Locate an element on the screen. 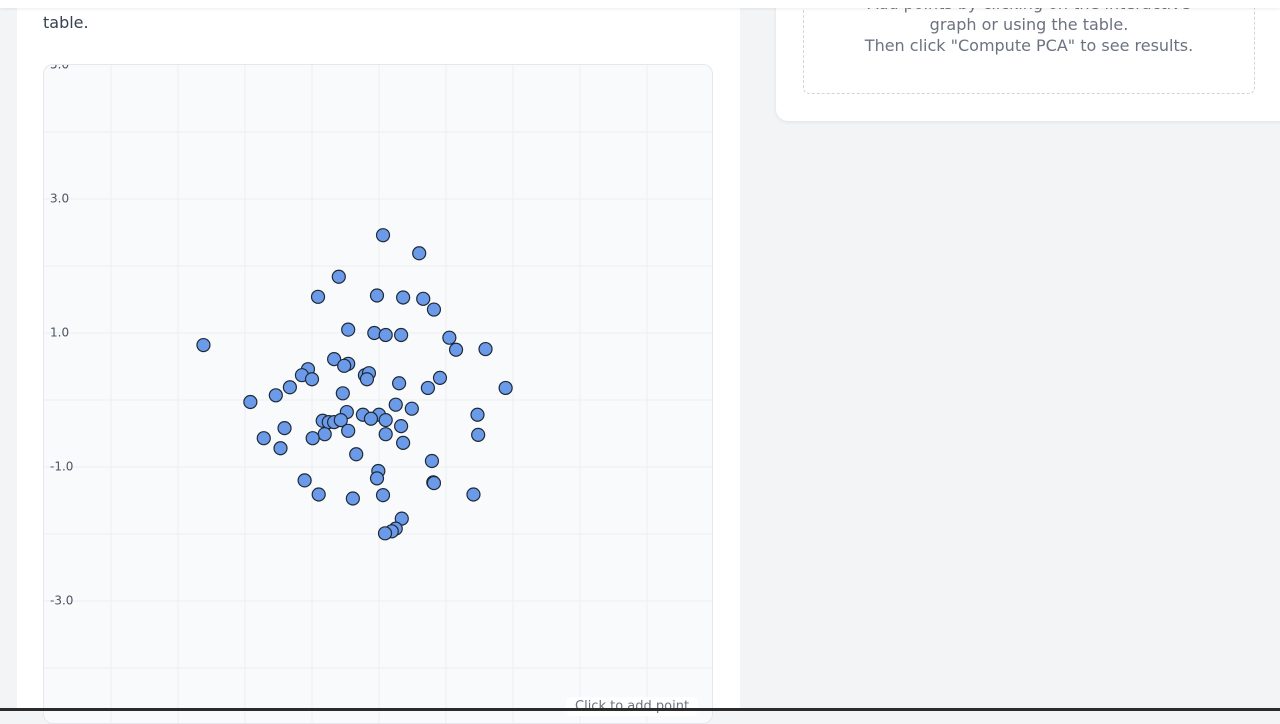 Image resolution: width=1280 pixels, height=724 pixels. help-line: Then click "Compute PCA" to see results. is located at coordinates (1029, 45).